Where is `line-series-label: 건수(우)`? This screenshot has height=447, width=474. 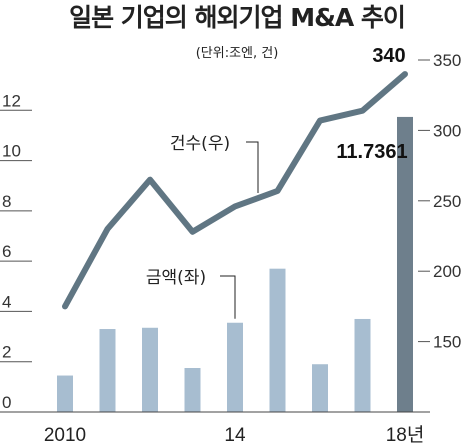 line-series-label: 건수(우) is located at coordinates (200, 144).